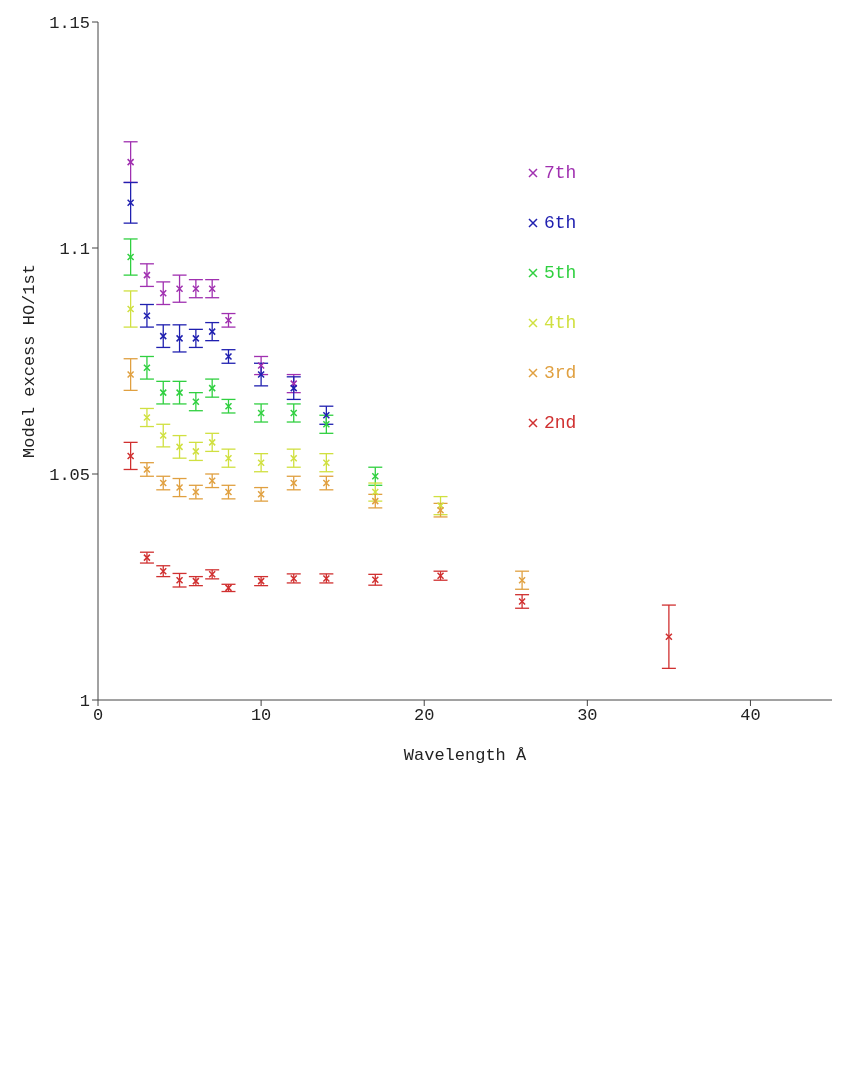 The height and width of the screenshot is (1088, 842). I want to click on x-tick-label: 20, so click(424, 716).